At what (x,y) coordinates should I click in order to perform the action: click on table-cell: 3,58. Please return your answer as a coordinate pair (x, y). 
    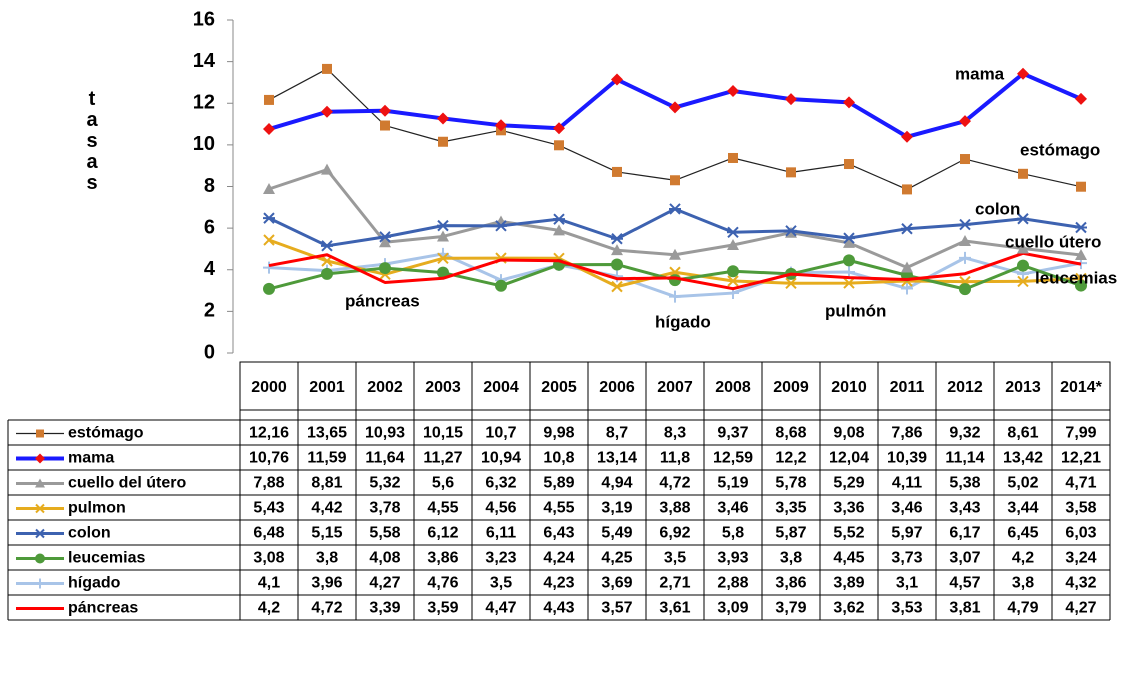
    Looking at the image, I should click on (1080, 508).